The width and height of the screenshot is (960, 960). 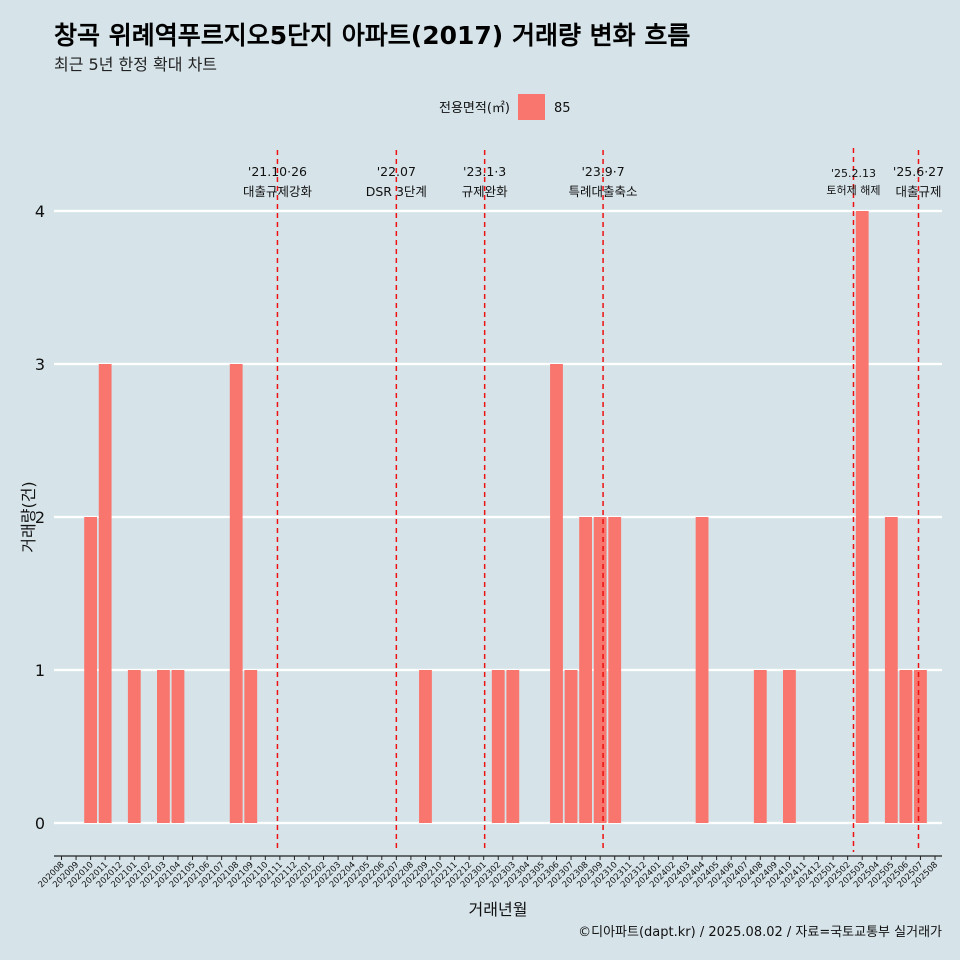 I want to click on y-tick-label: 4, so click(x=40, y=211).